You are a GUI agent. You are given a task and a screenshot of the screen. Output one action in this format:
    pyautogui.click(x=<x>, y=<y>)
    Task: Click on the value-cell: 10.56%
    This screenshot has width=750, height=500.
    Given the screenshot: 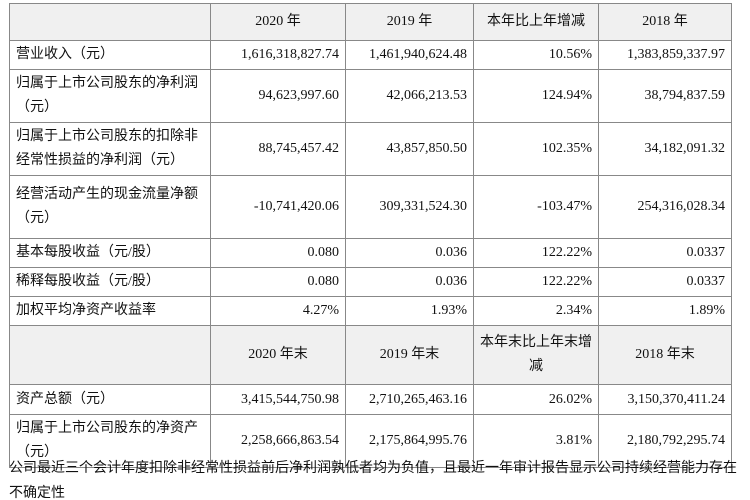 What is the action you would take?
    pyautogui.click(x=536, y=55)
    